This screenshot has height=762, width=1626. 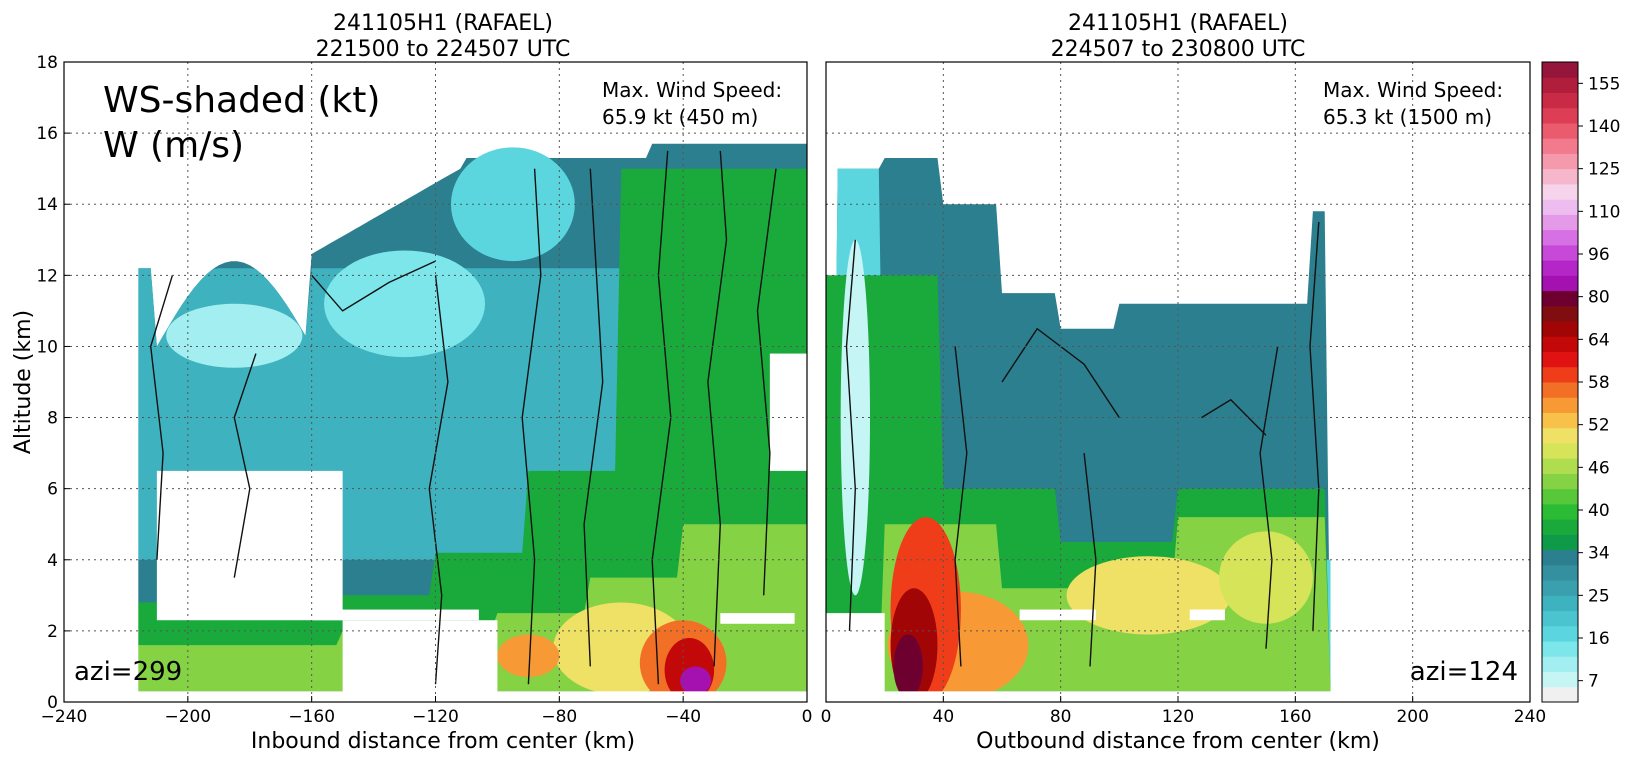 I want to click on x-tick-label: 0, so click(x=826, y=717).